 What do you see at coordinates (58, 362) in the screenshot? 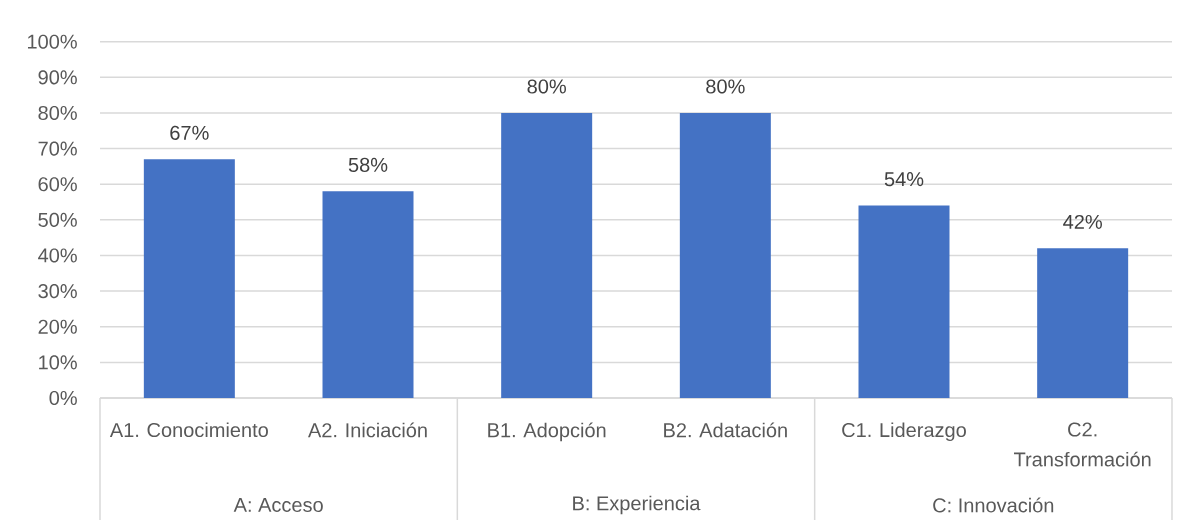
I see `y-tick-label: 10%` at bounding box center [58, 362].